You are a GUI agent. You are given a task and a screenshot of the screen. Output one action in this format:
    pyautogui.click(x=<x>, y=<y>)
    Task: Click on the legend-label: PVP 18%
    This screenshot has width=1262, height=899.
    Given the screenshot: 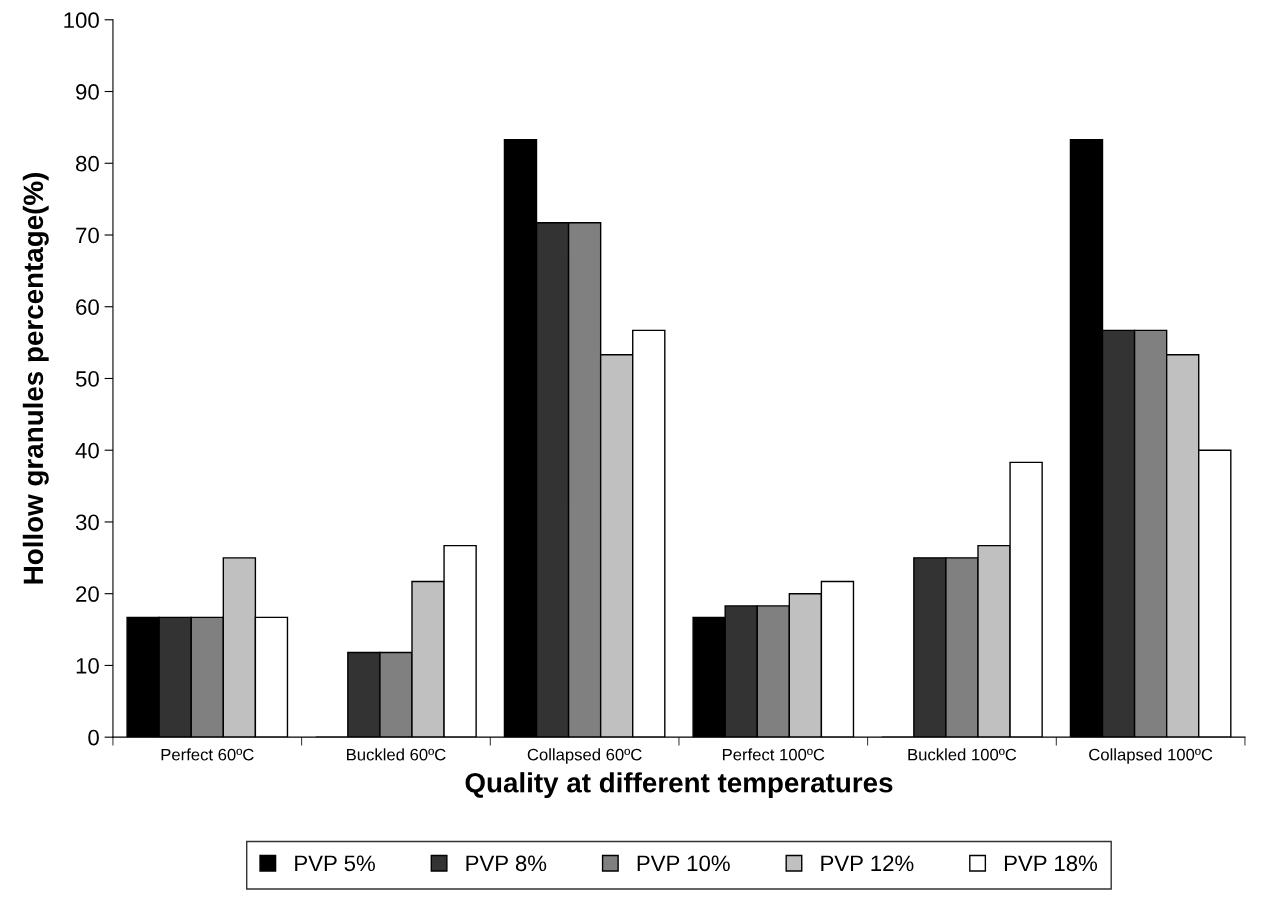 What is the action you would take?
    pyautogui.click(x=1051, y=863)
    